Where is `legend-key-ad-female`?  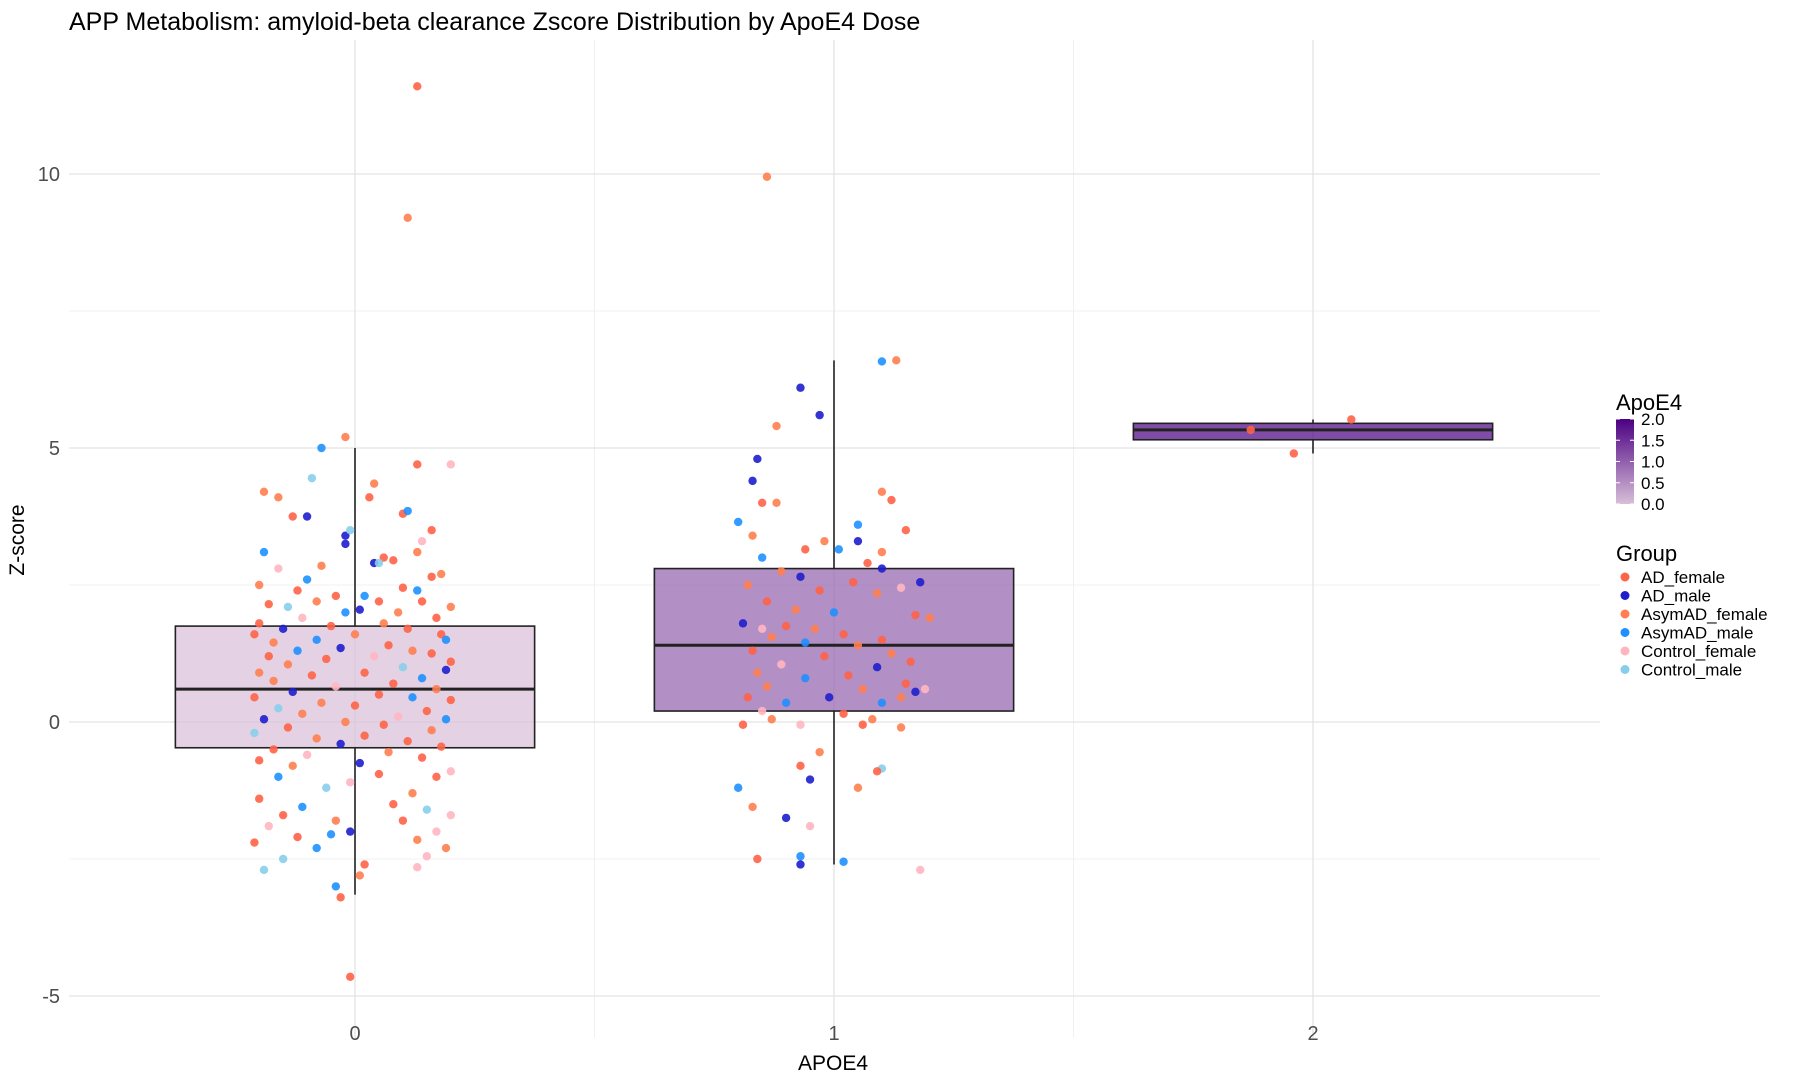 legend-key-ad-female is located at coordinates (1625, 577).